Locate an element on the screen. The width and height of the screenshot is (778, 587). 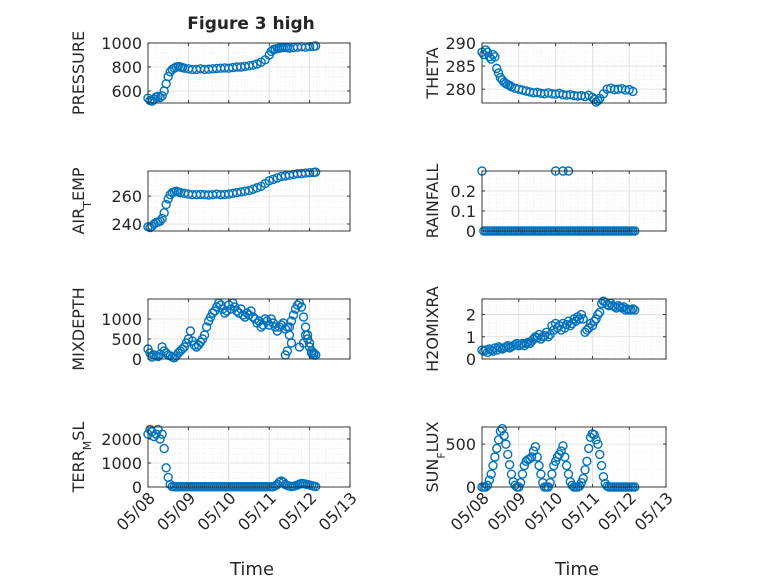
y-axis-label: AIRTEMP is located at coordinates (81, 200).